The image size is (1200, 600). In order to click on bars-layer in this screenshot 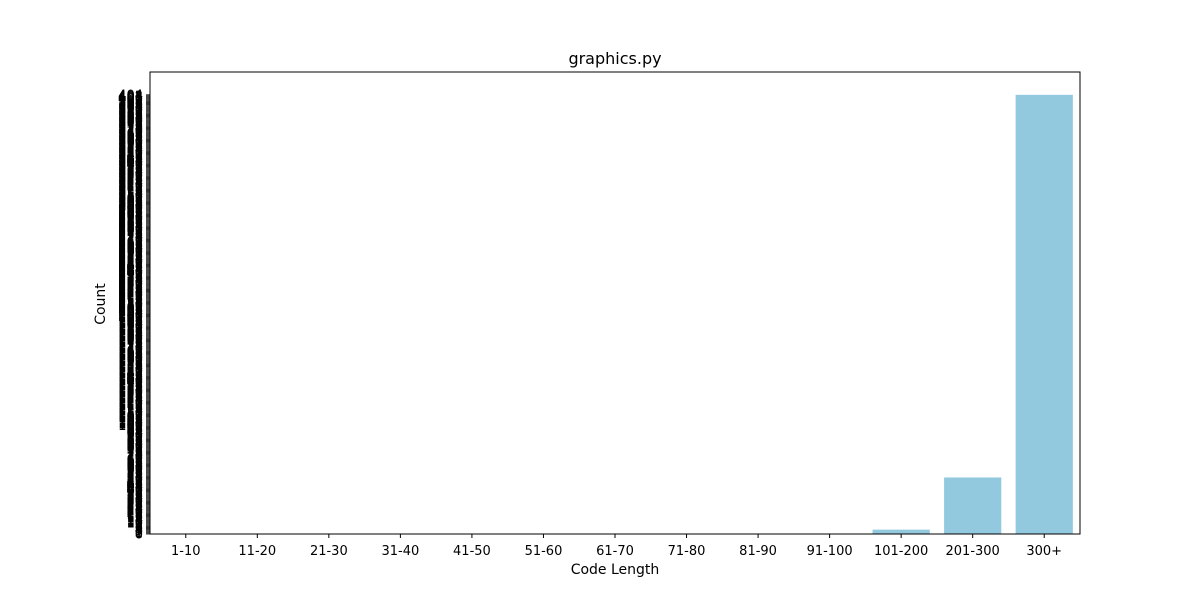, I will do `click(973, 314)`.